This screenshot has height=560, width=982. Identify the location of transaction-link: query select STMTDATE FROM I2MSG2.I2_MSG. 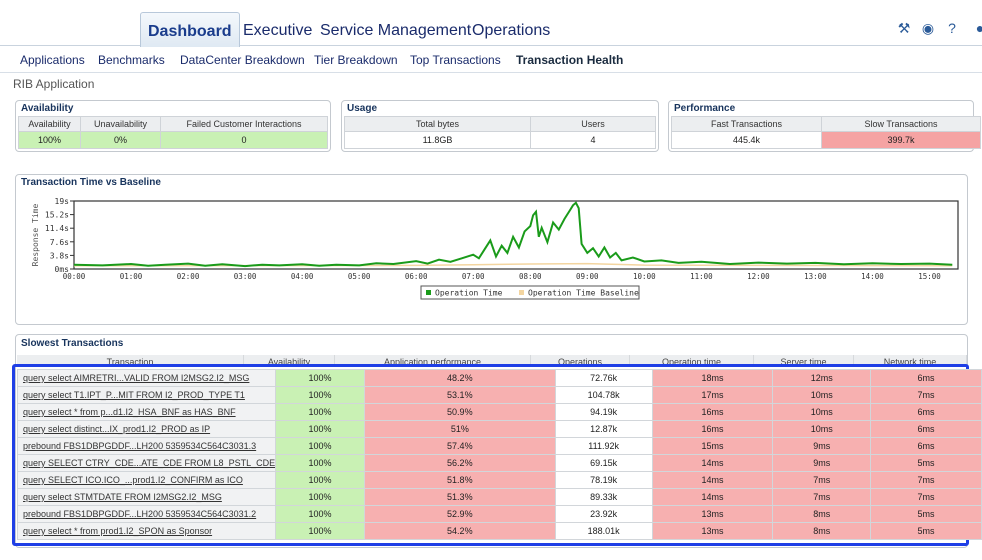
(146, 497).